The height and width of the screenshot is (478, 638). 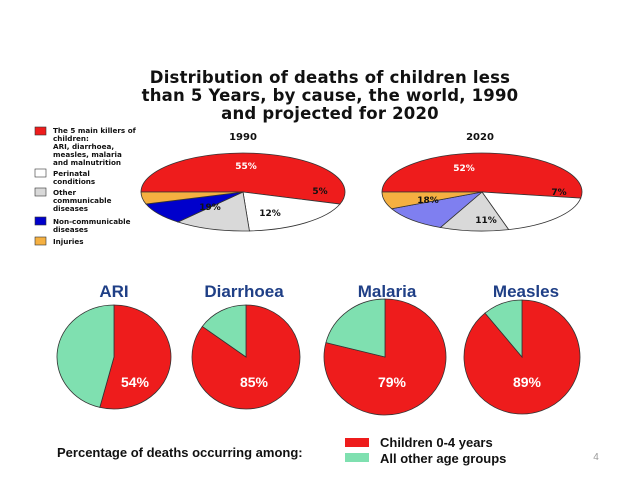 What do you see at coordinates (355, 328) in the screenshot?
I see `pie-malaria-slice-all-other-age-groups` at bounding box center [355, 328].